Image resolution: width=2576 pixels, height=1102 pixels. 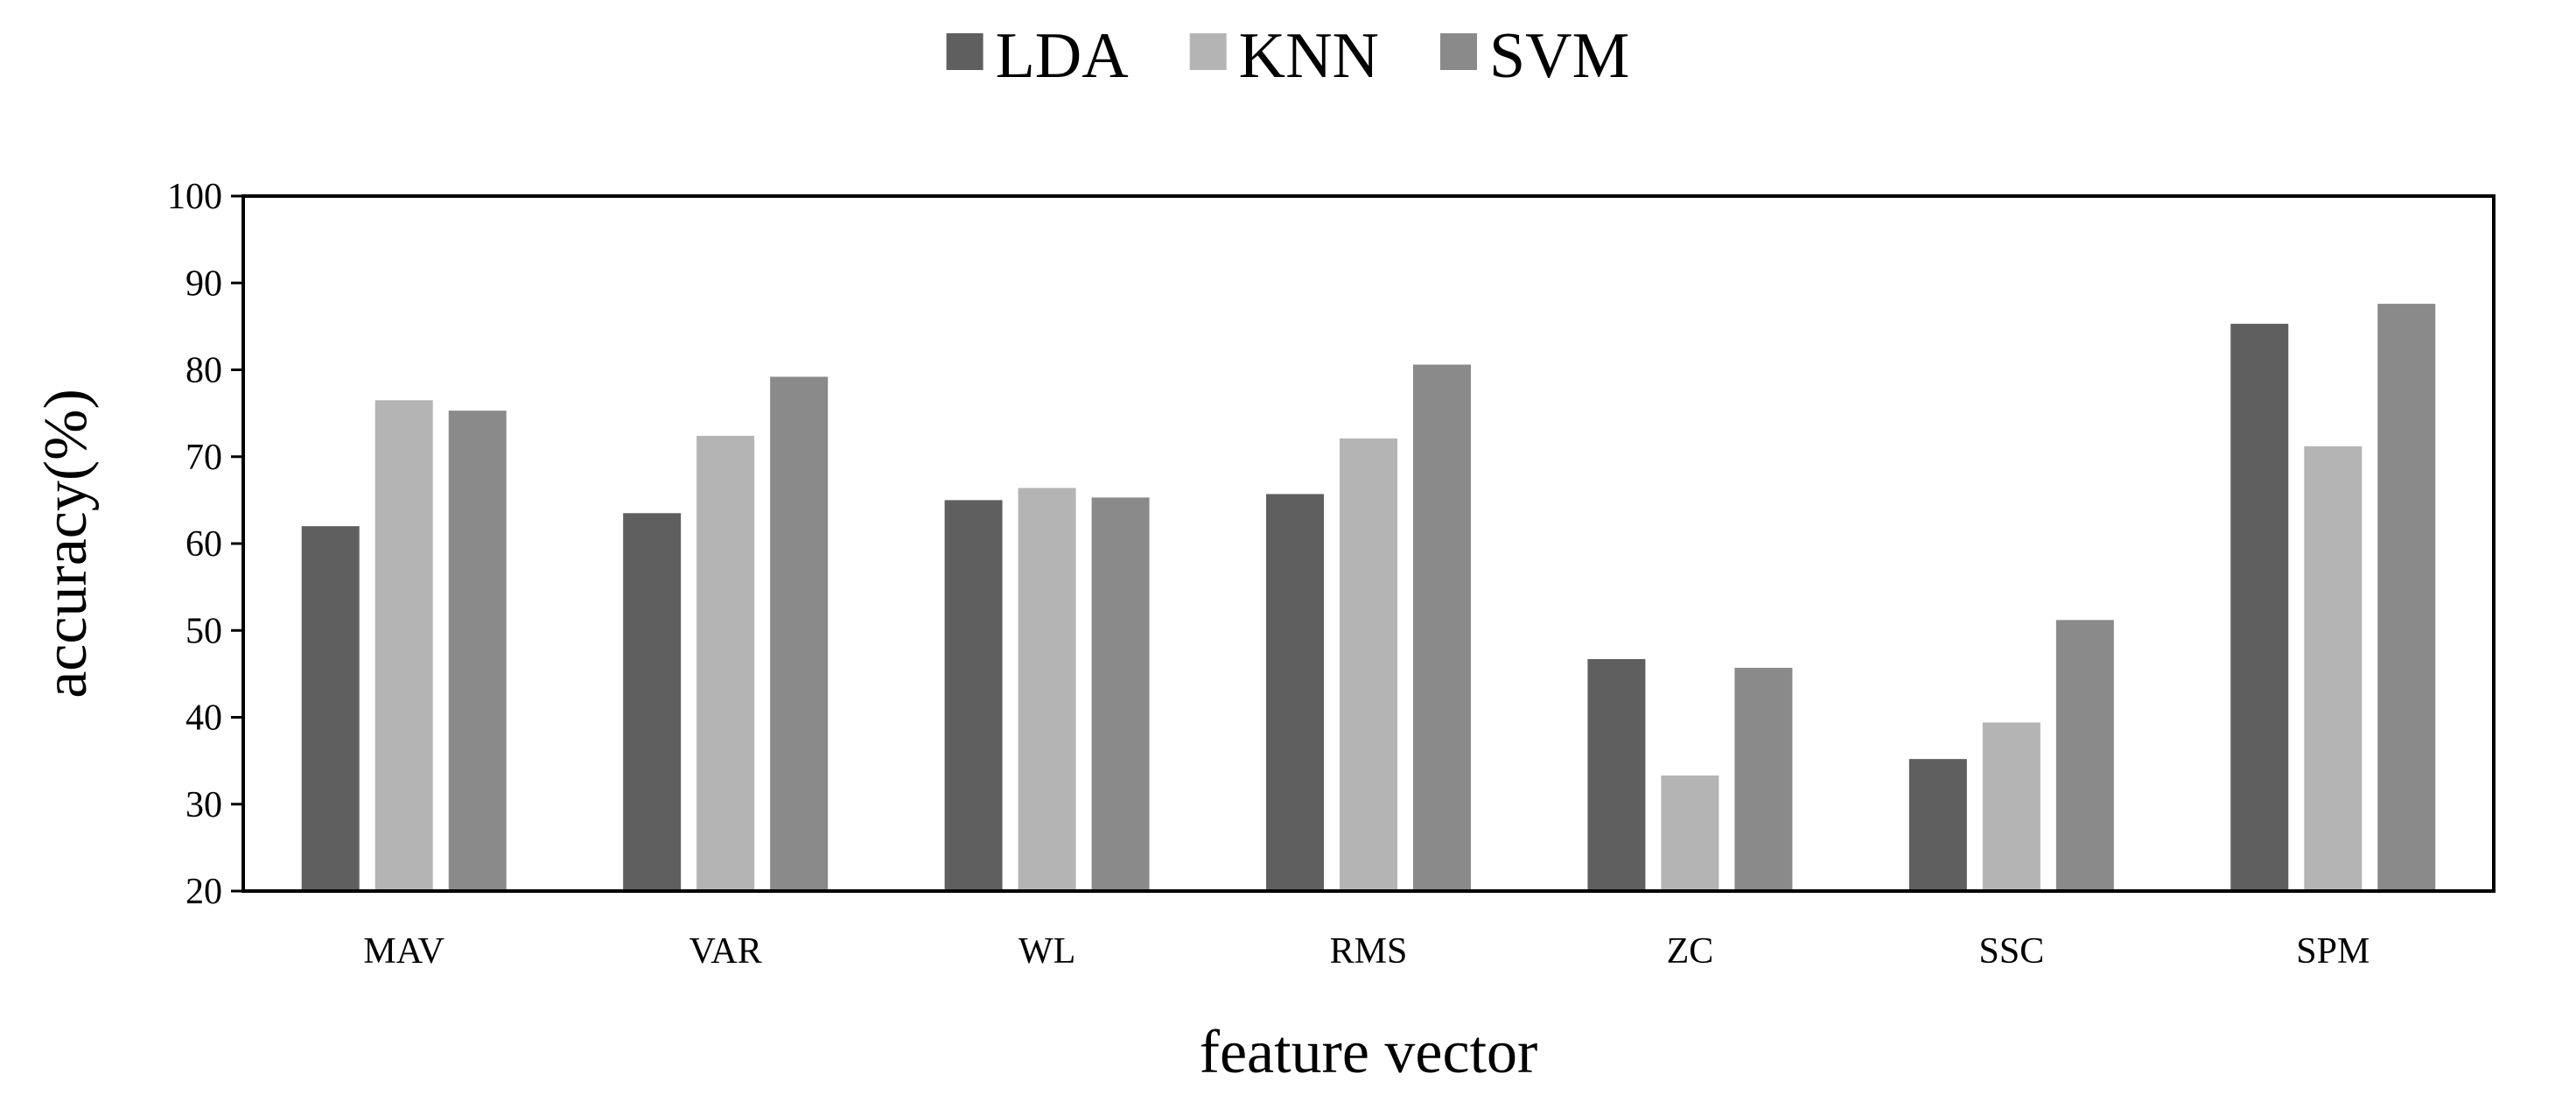 I want to click on legend-label: KNN, so click(x=1309, y=56).